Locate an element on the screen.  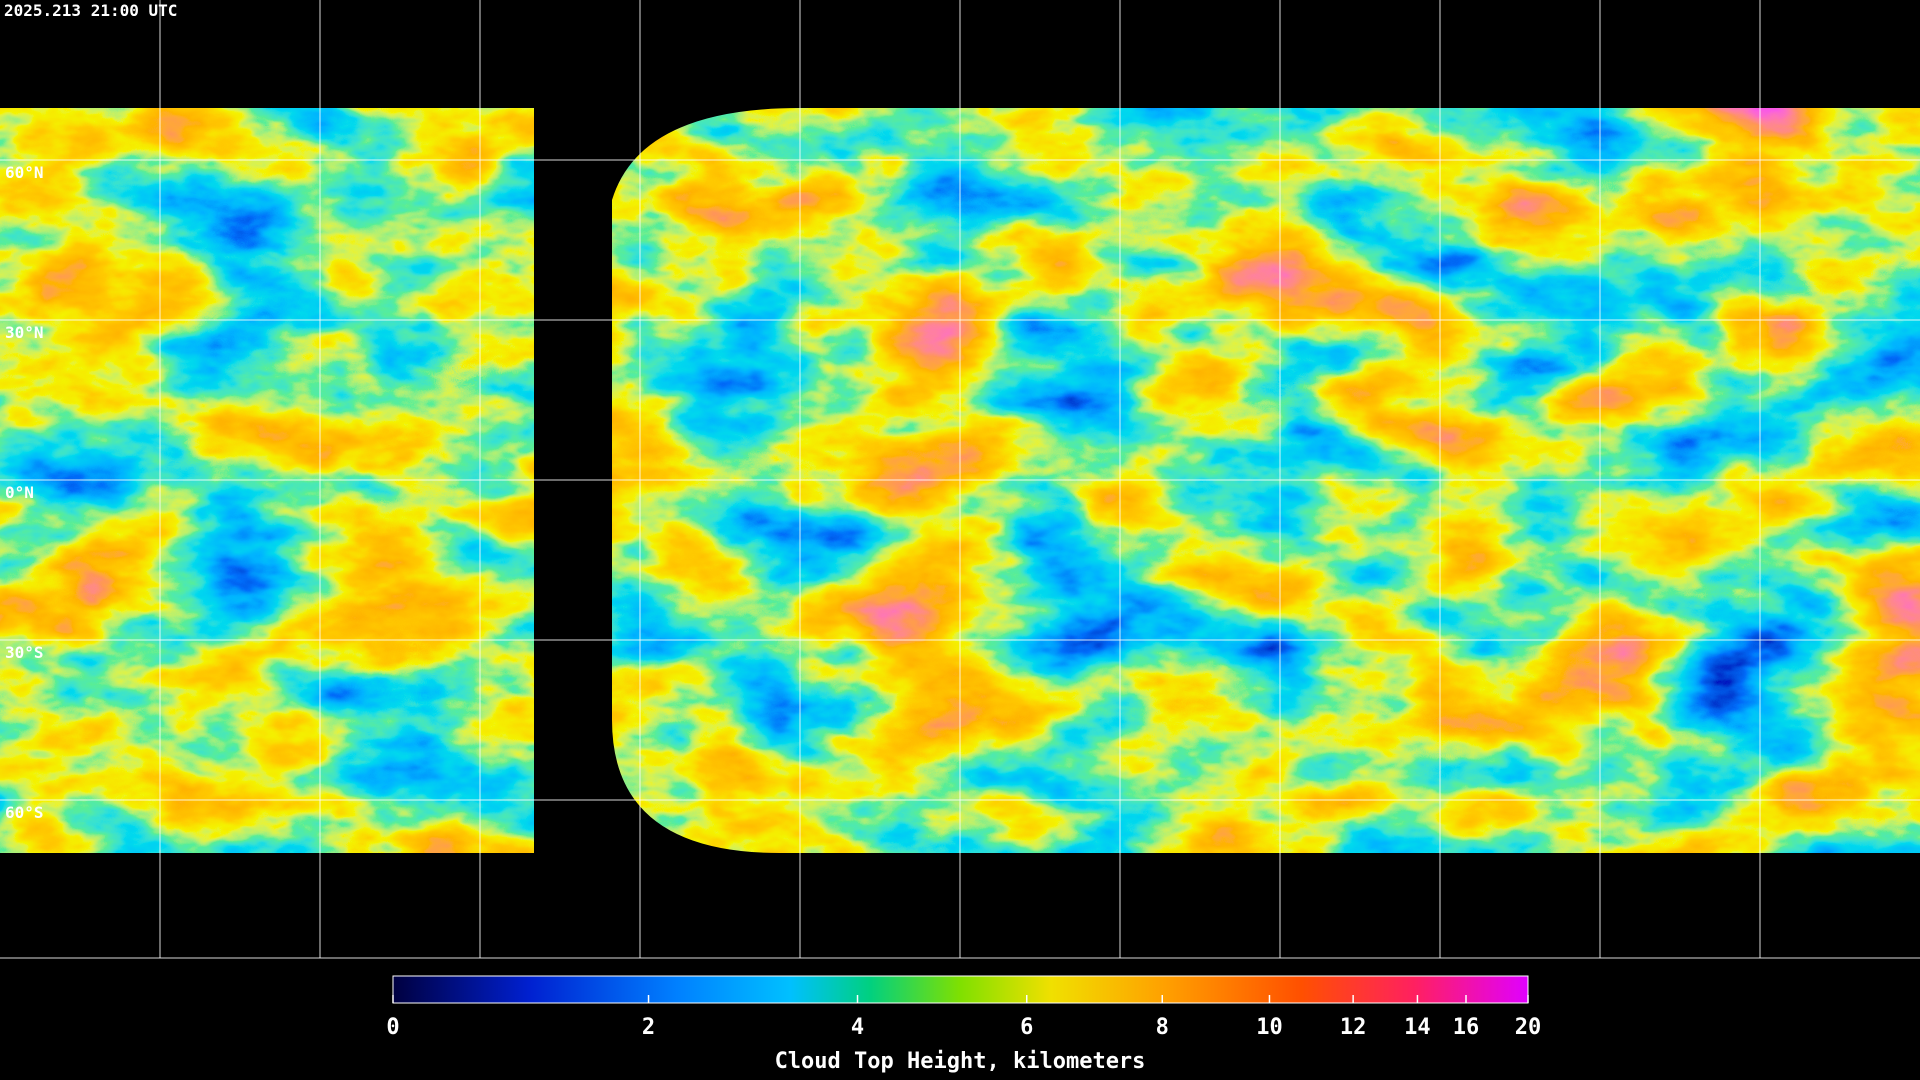
timestamp: 2025.213 21:00 UTC is located at coordinates (90, 10).